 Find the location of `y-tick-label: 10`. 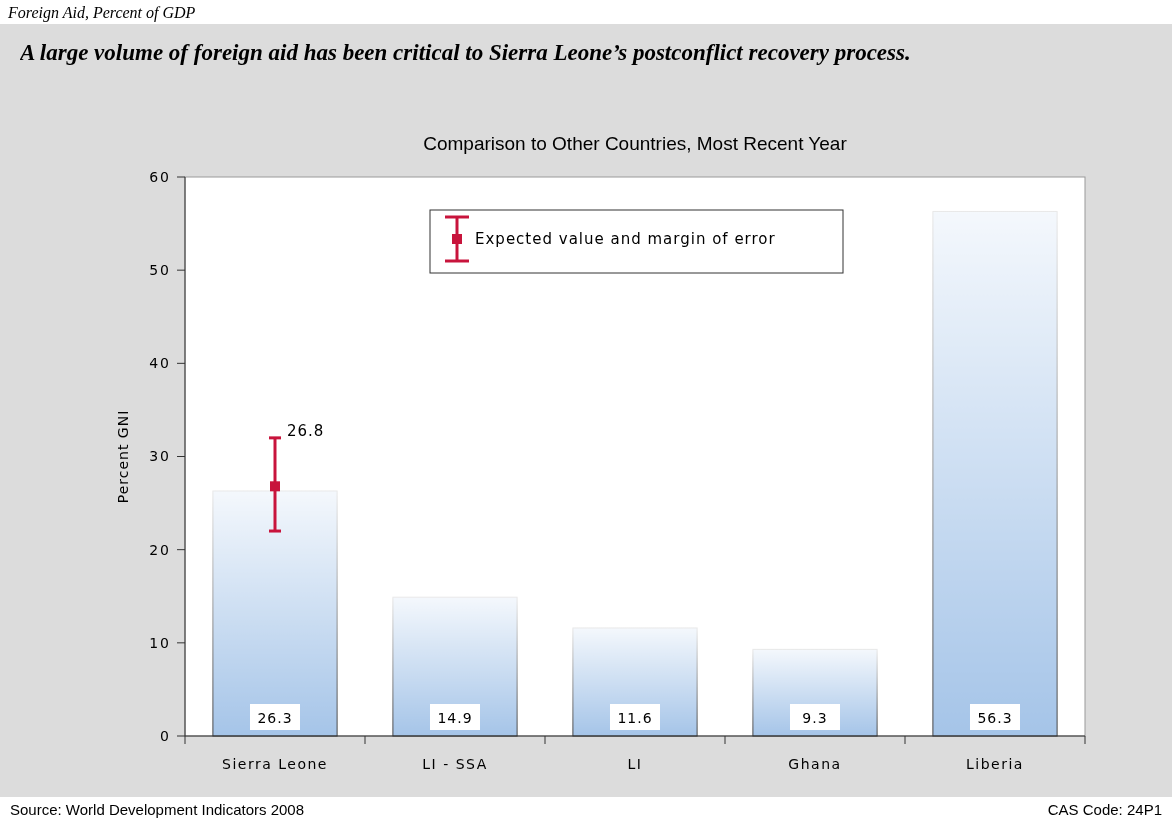

y-tick-label: 10 is located at coordinates (160, 642).